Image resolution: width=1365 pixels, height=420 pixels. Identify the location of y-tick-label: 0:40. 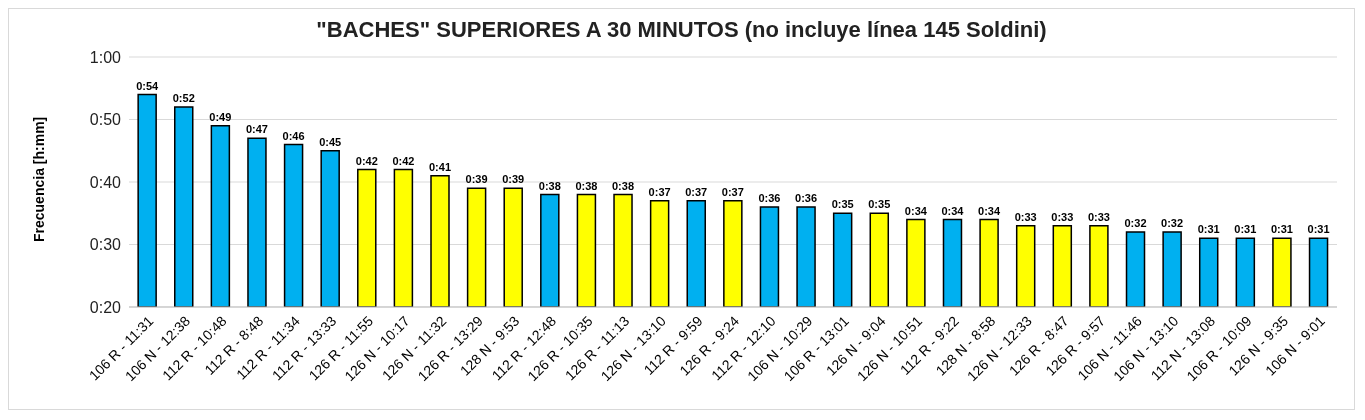
(105, 182).